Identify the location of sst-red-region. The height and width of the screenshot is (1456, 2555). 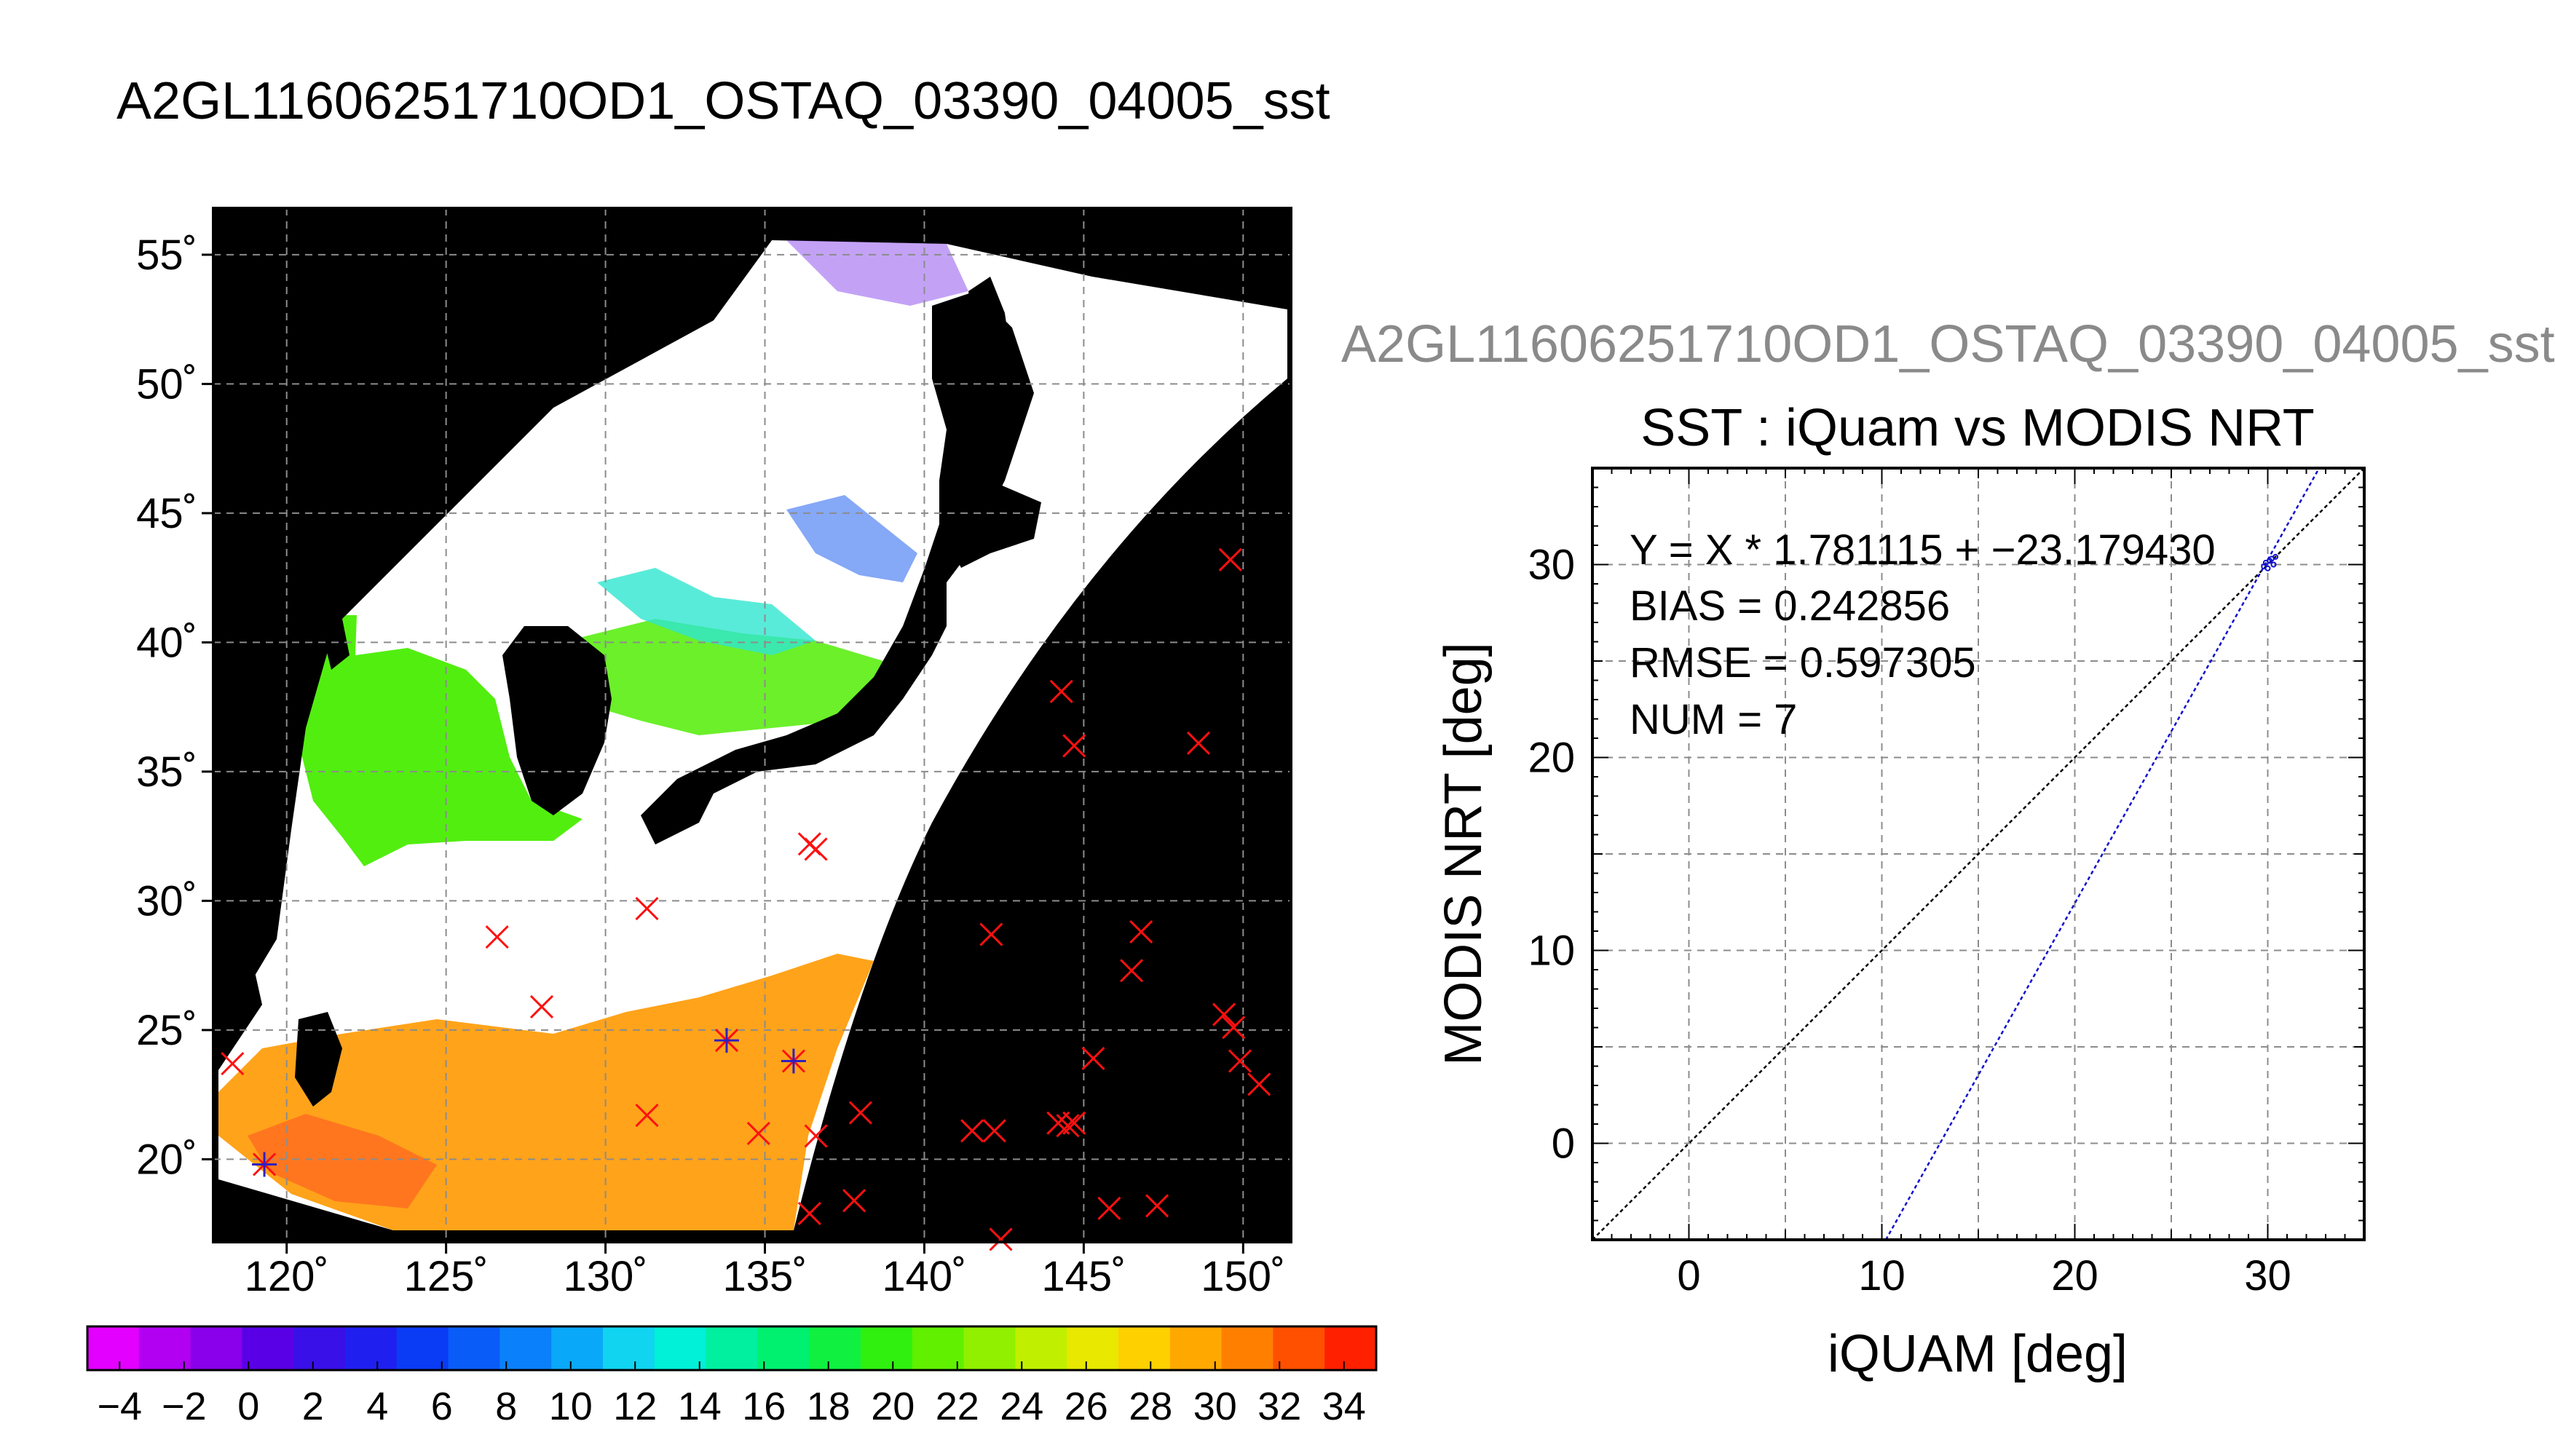
(342, 1161).